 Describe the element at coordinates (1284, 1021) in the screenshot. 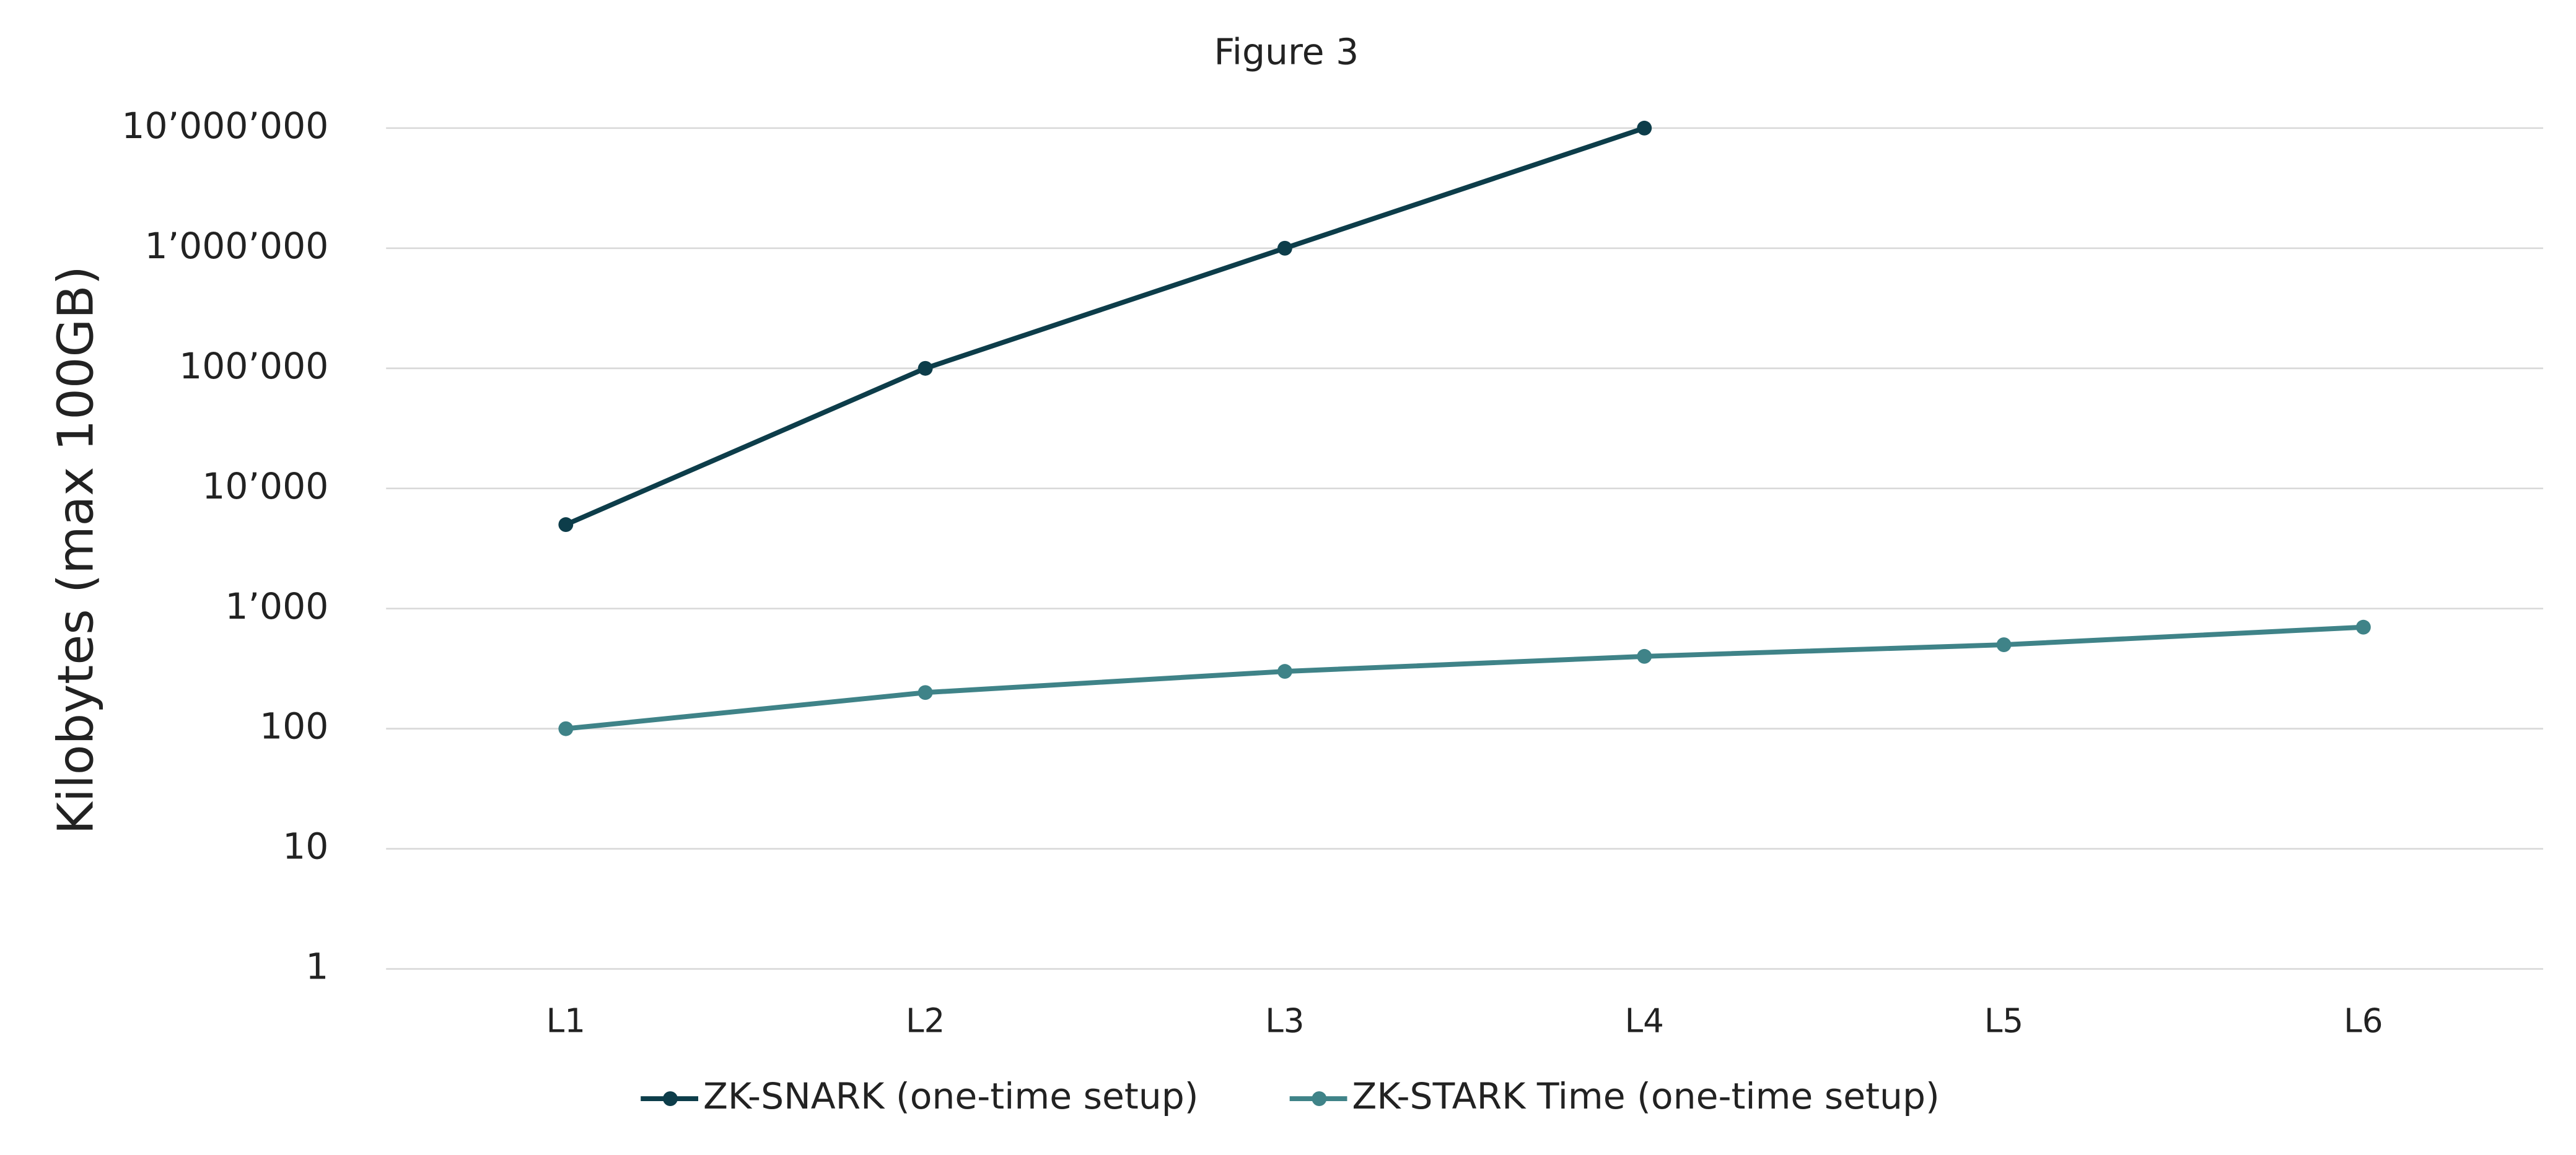

I see `x-tick-label: L3` at that location.